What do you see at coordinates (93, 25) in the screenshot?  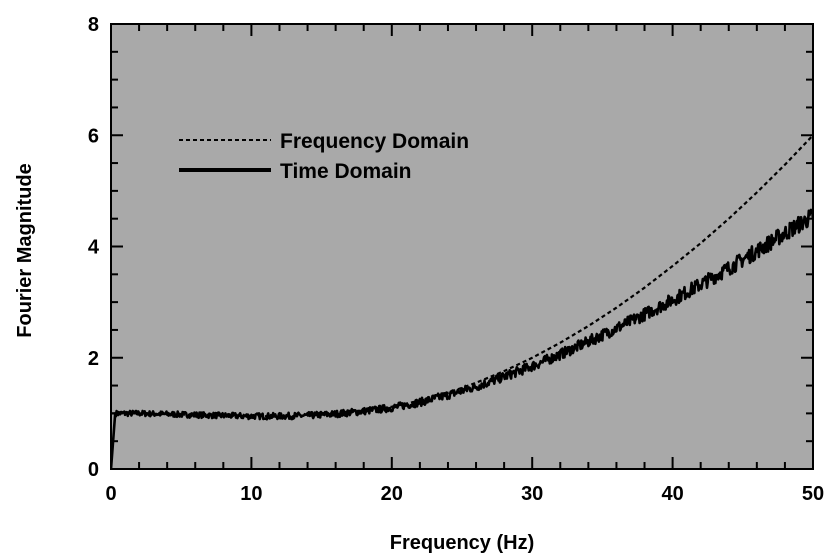 I see `y-tick-label: 8` at bounding box center [93, 25].